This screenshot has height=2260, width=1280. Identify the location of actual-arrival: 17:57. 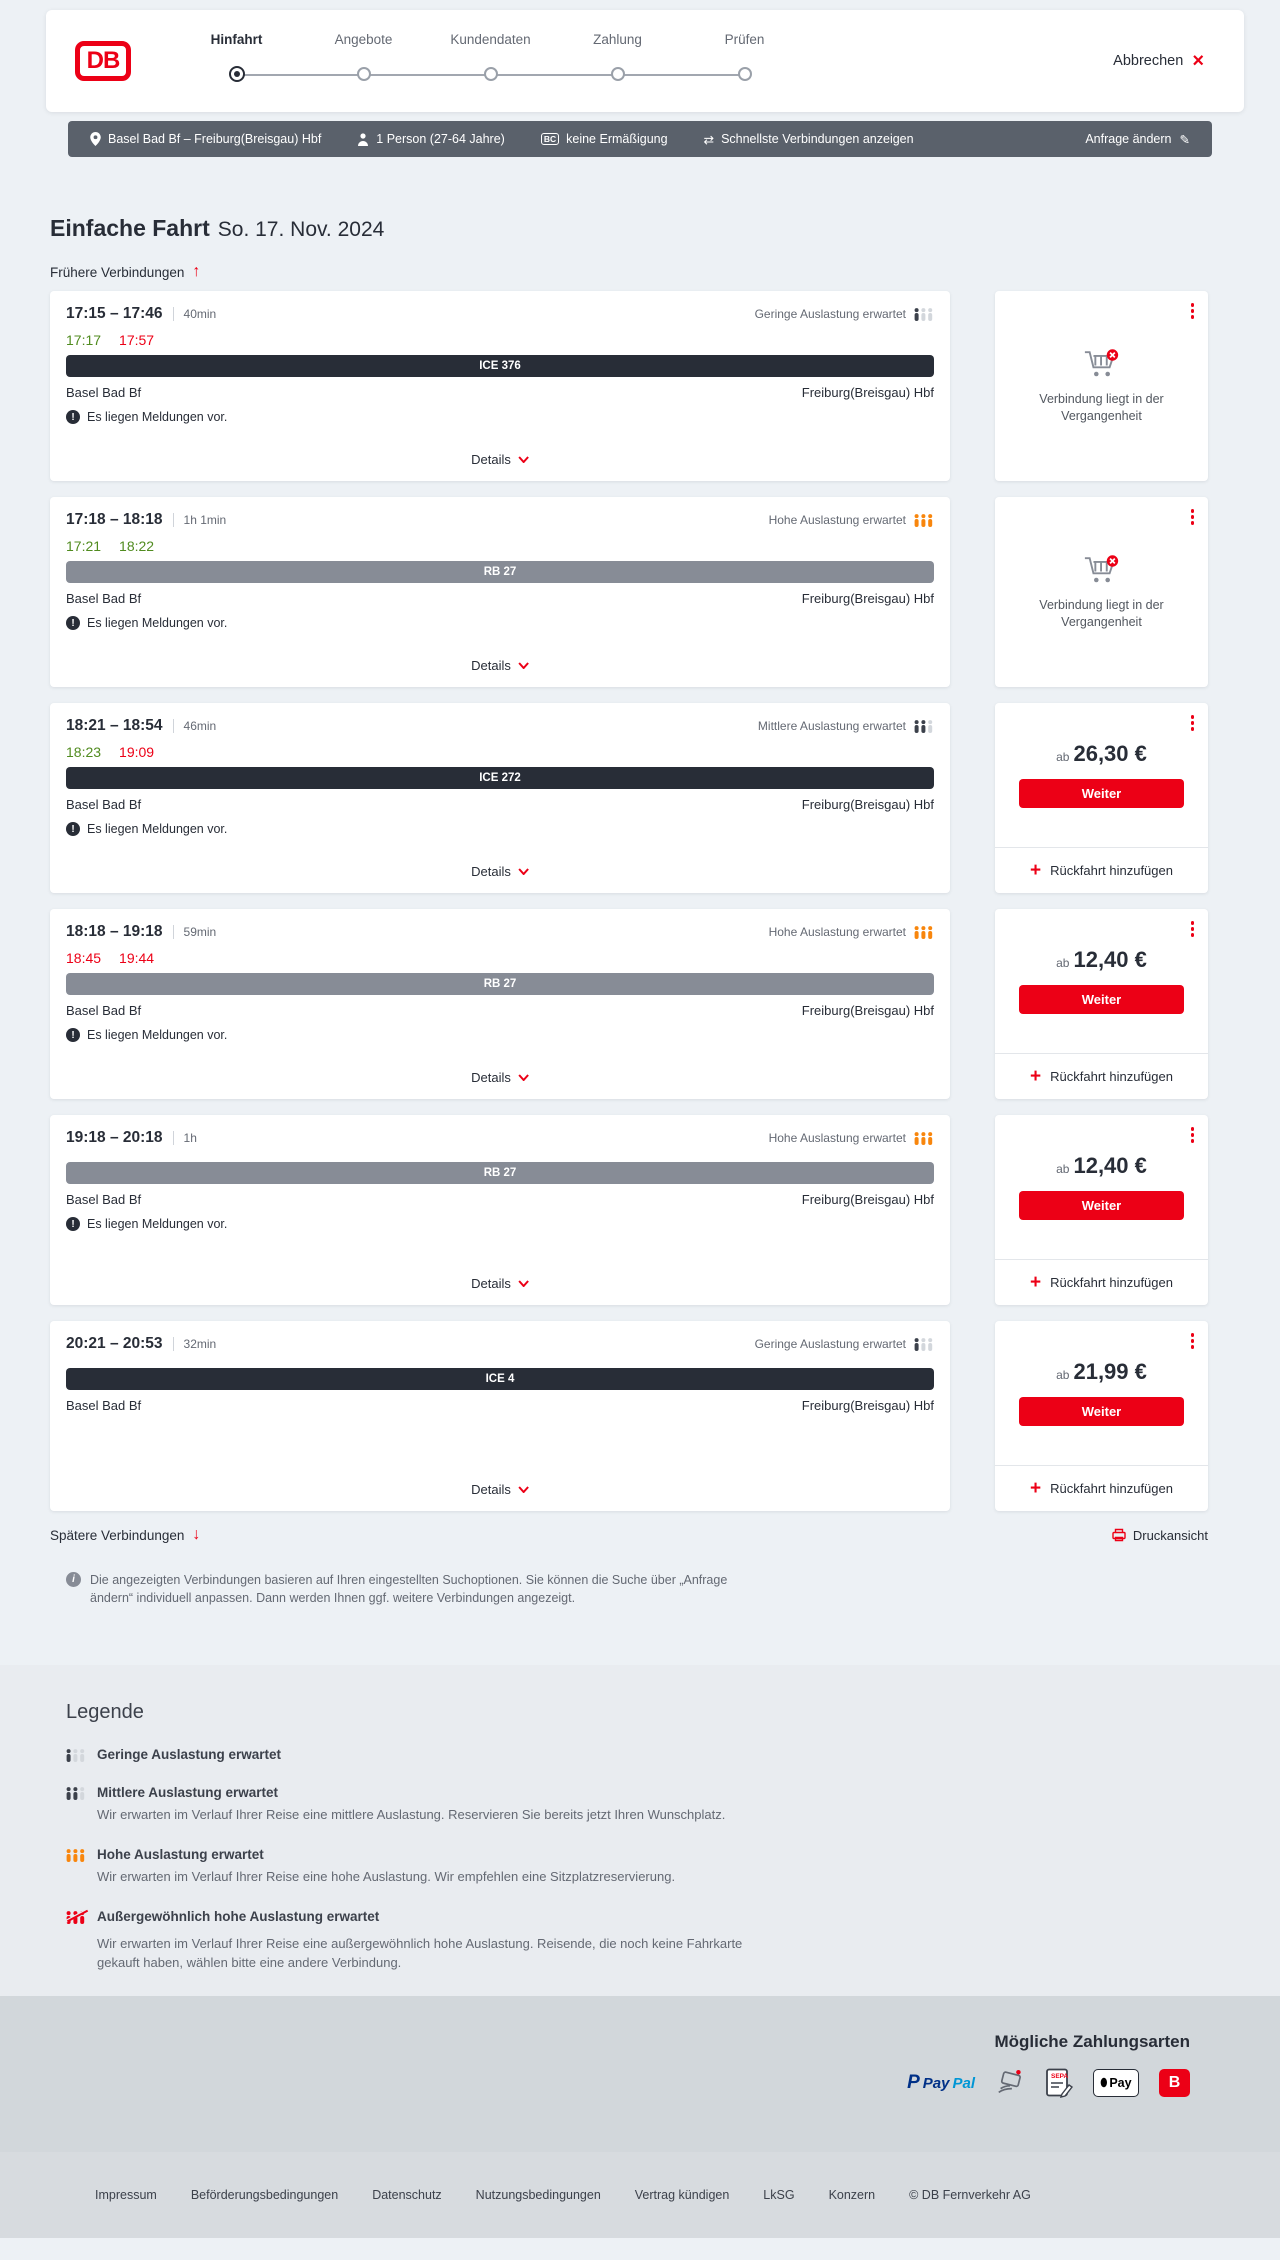
(137, 340).